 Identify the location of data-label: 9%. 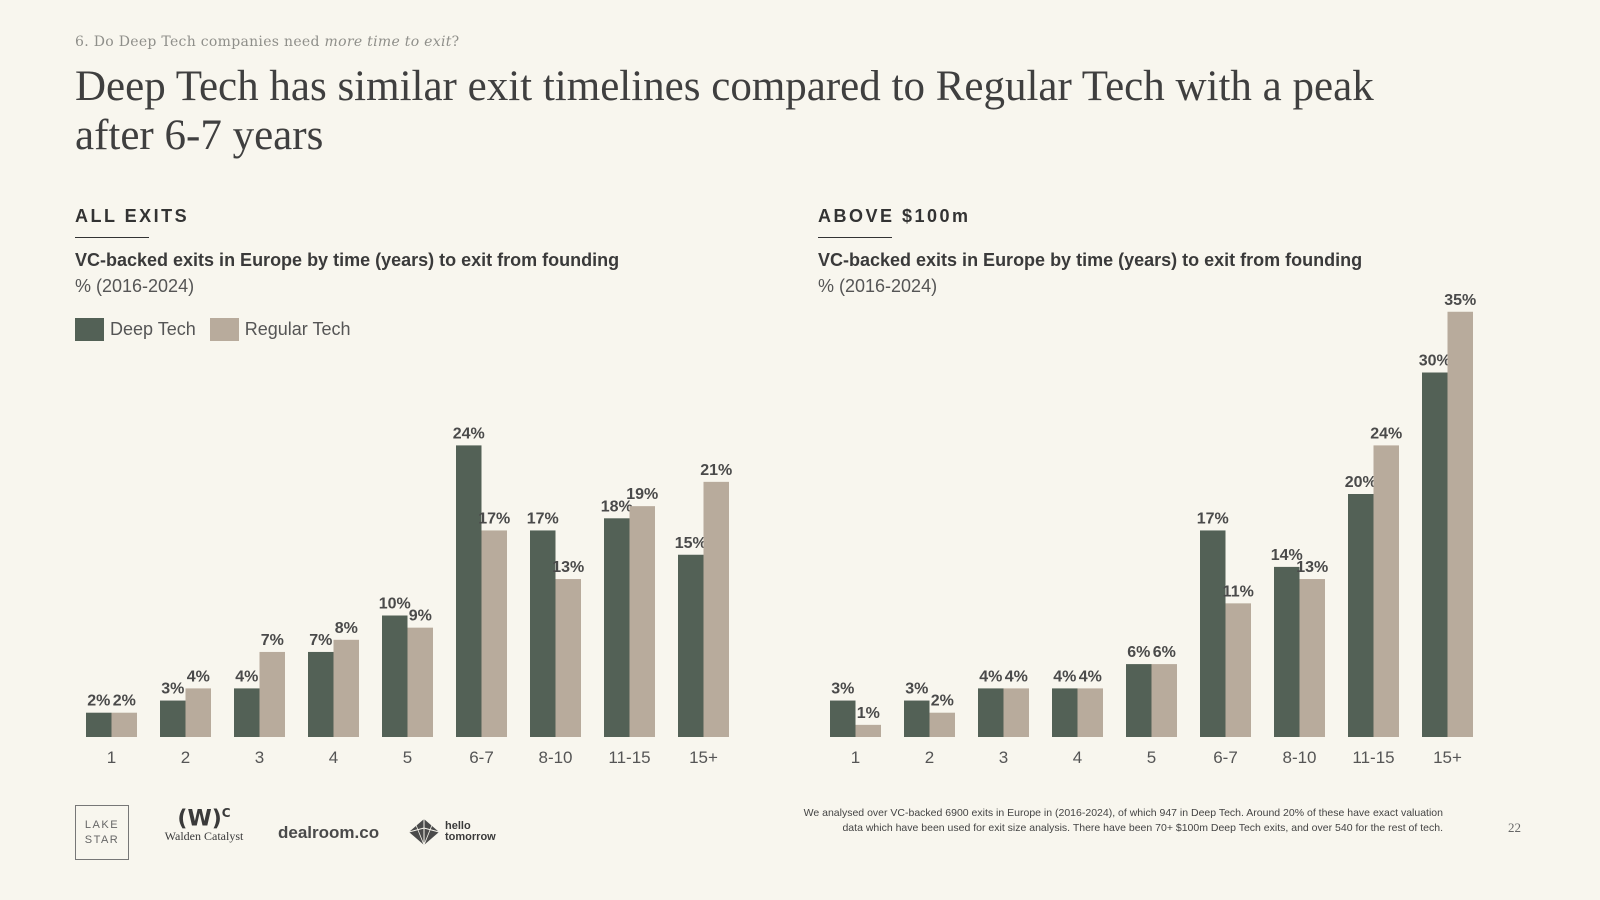
(420, 616).